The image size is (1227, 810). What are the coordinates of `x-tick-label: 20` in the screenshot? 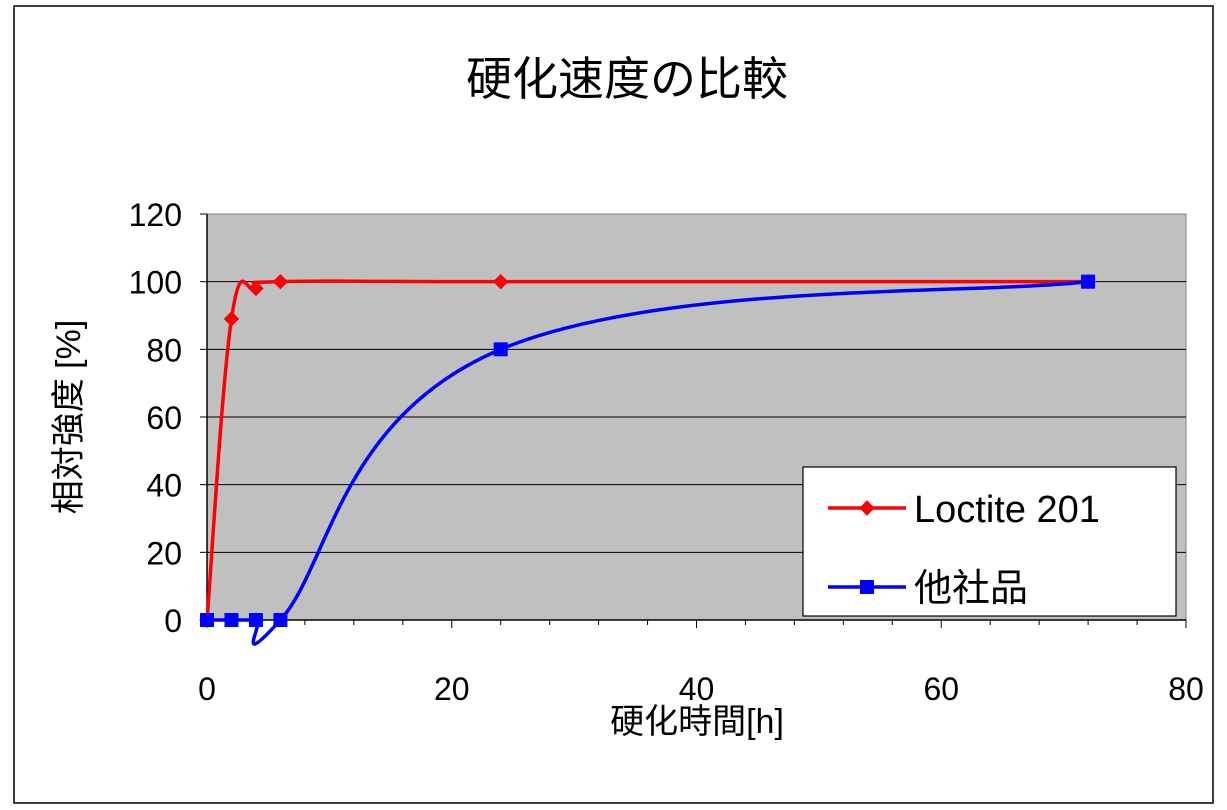 It's located at (452, 689).